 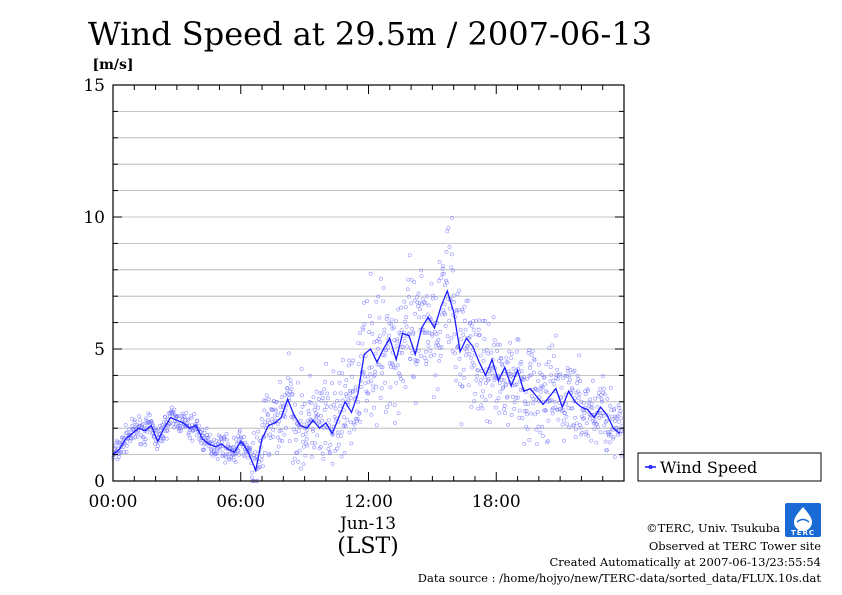 I want to click on x-tick-label: 00:00, so click(x=113, y=502).